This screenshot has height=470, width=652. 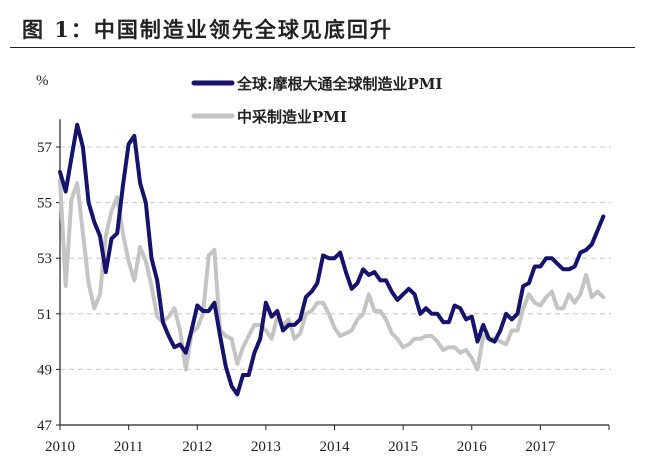 What do you see at coordinates (197, 447) in the screenshot?
I see `x-tick-label: 2012` at bounding box center [197, 447].